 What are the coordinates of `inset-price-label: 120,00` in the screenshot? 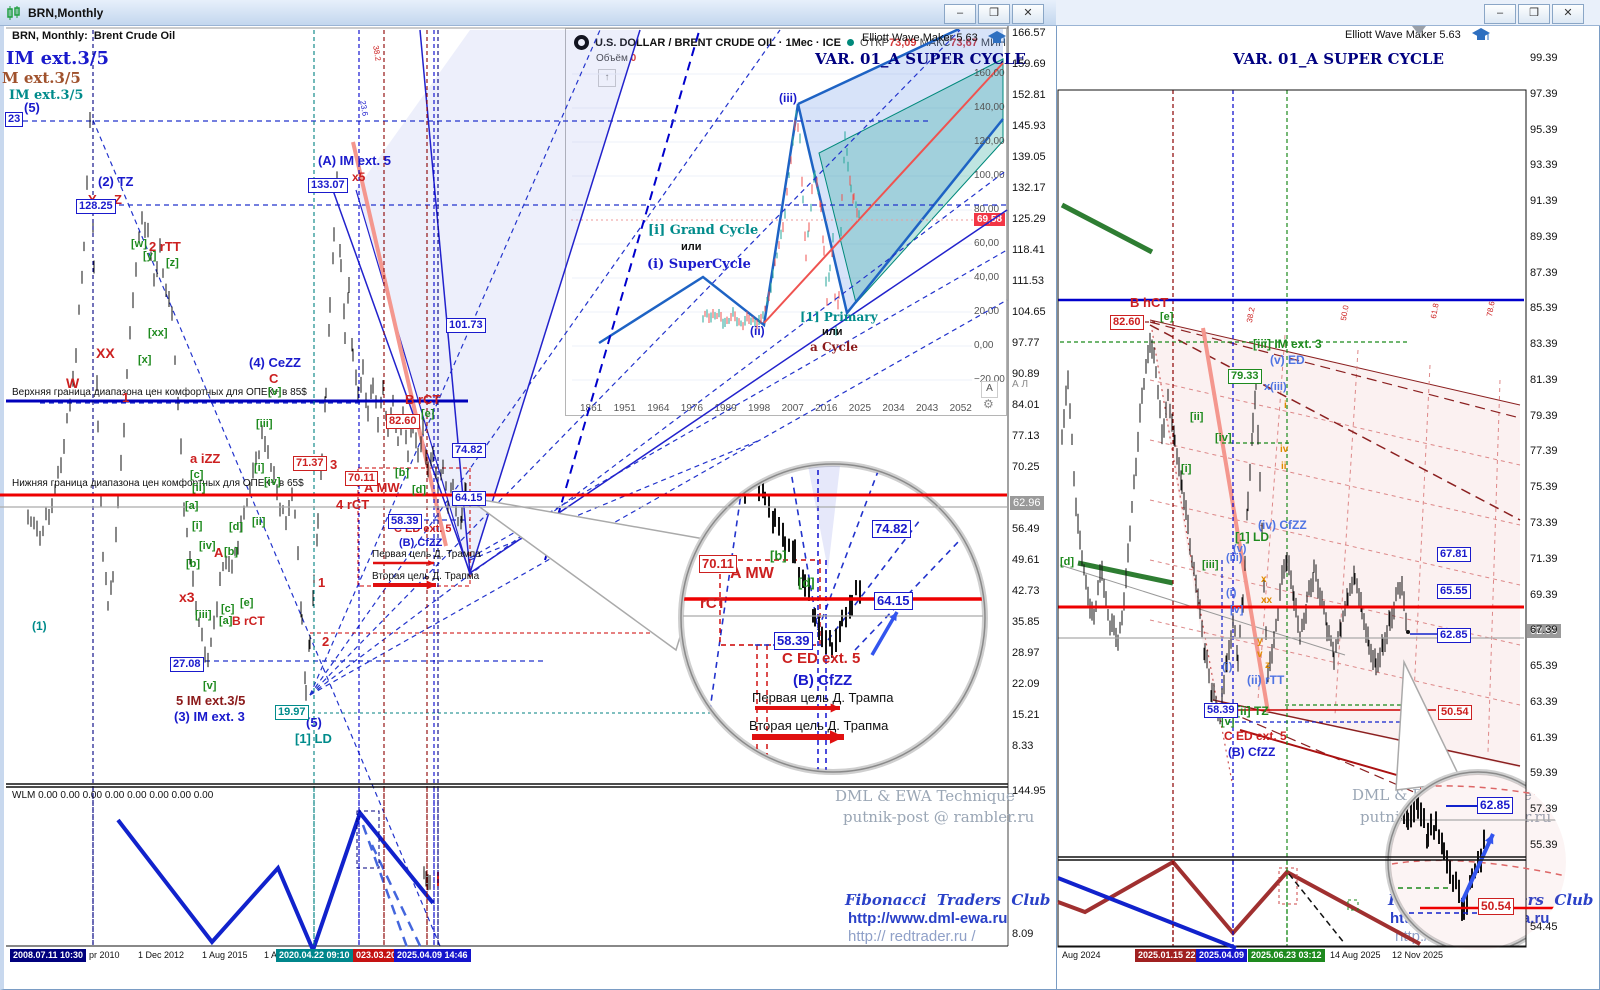 It's located at (989, 141).